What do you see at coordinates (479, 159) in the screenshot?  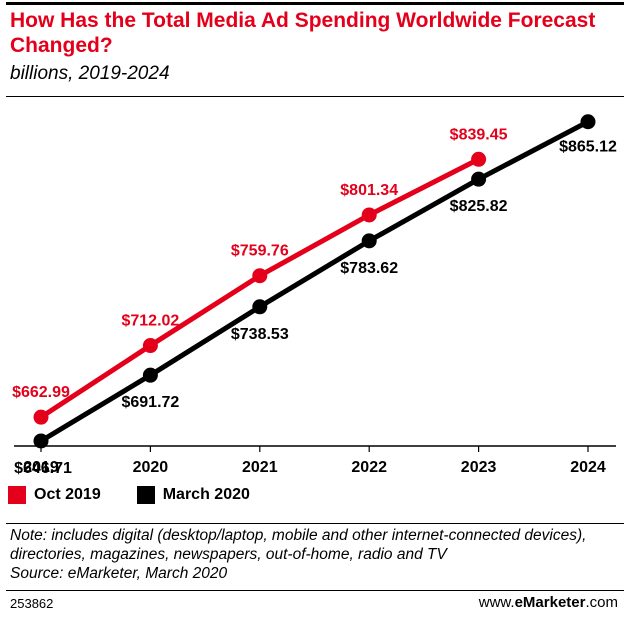 I see `point-oct-2019-2023` at bounding box center [479, 159].